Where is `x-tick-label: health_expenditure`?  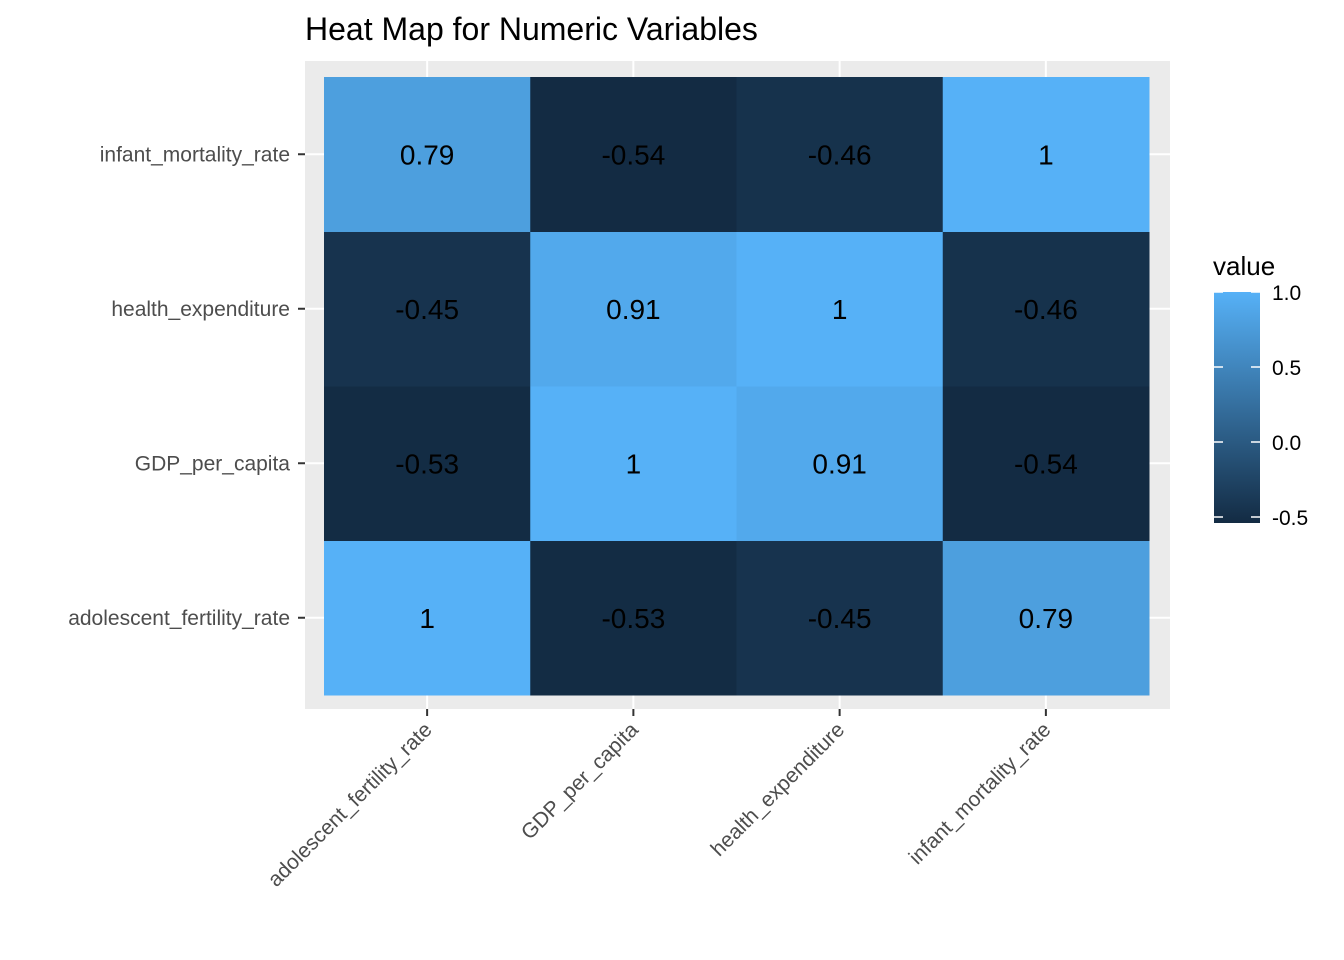 x-tick-label: health_expenditure is located at coordinates (778, 789).